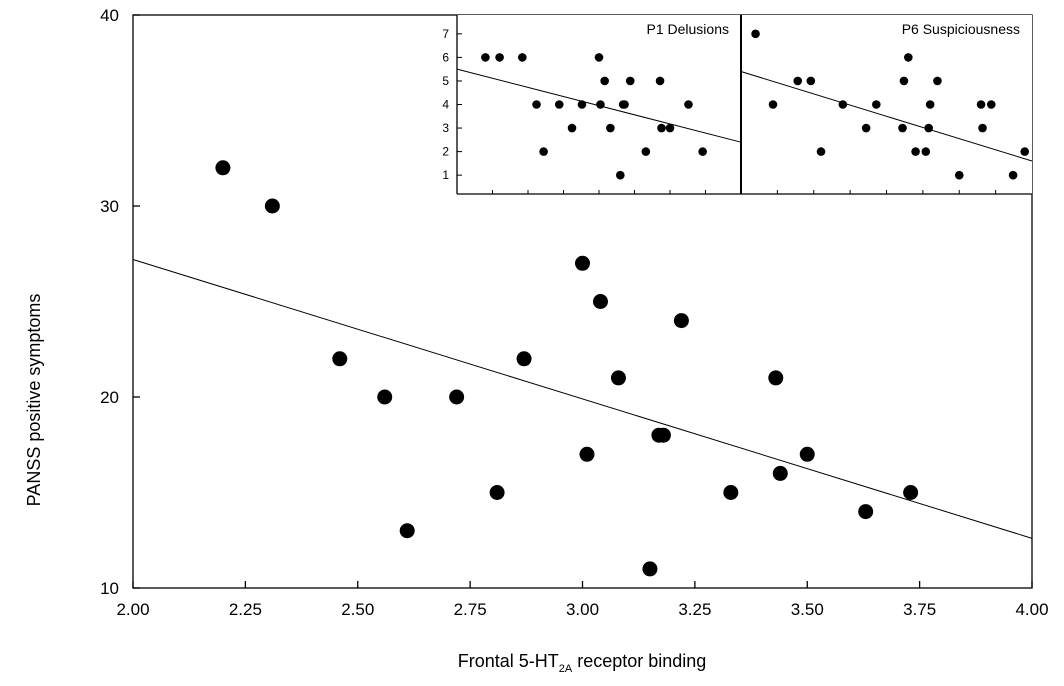  I want to click on y-tick-label: 10, so click(109, 588).